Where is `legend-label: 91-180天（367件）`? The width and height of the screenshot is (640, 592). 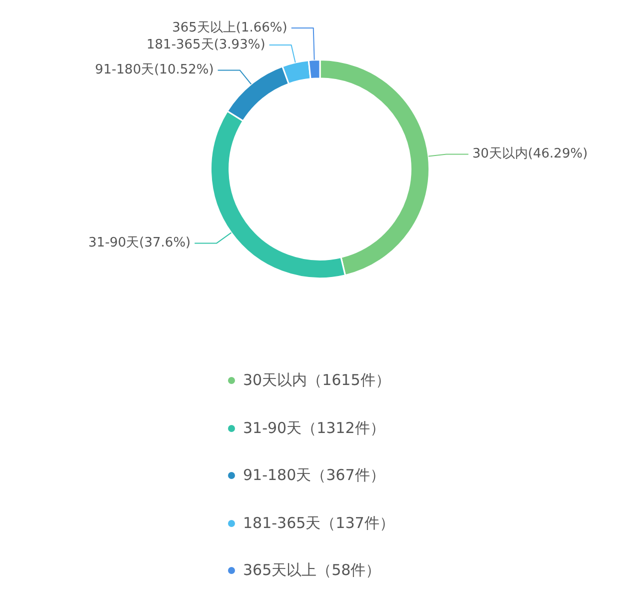
legend-label: 91-180天（367件） is located at coordinates (314, 475).